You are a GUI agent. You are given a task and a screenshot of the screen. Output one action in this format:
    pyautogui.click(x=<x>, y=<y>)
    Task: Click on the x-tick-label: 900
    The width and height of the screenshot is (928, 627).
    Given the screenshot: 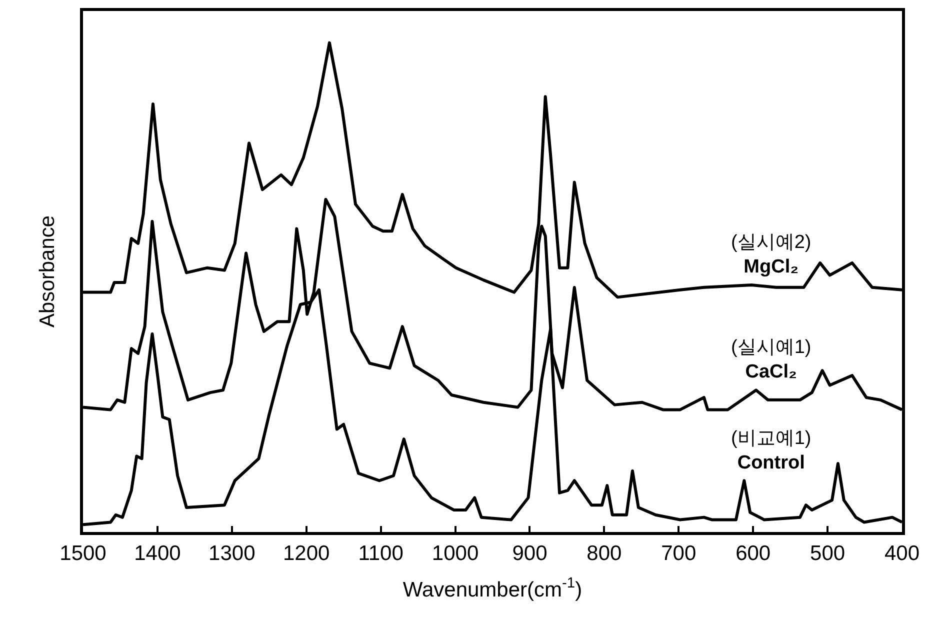 What is the action you would take?
    pyautogui.click(x=530, y=554)
    